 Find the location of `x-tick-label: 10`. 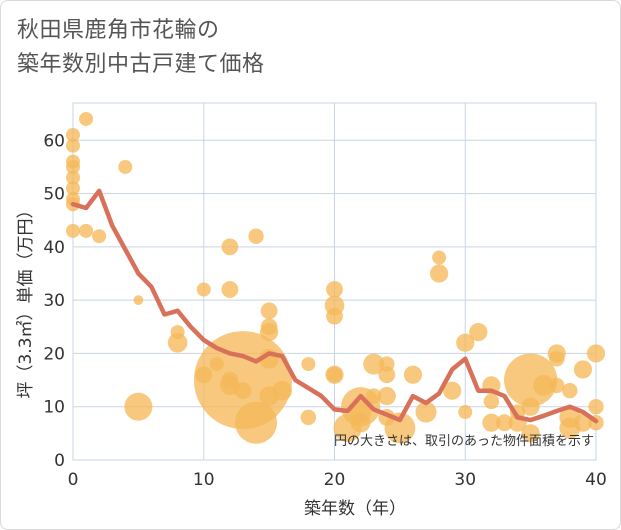

x-tick-label: 10 is located at coordinates (204, 480).